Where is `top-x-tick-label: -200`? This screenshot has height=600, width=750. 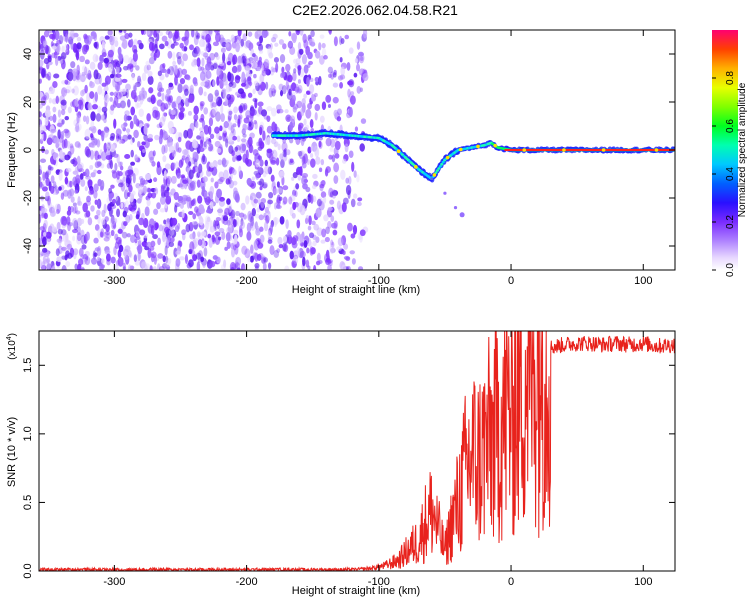
top-x-tick-label: -200 is located at coordinates (247, 281).